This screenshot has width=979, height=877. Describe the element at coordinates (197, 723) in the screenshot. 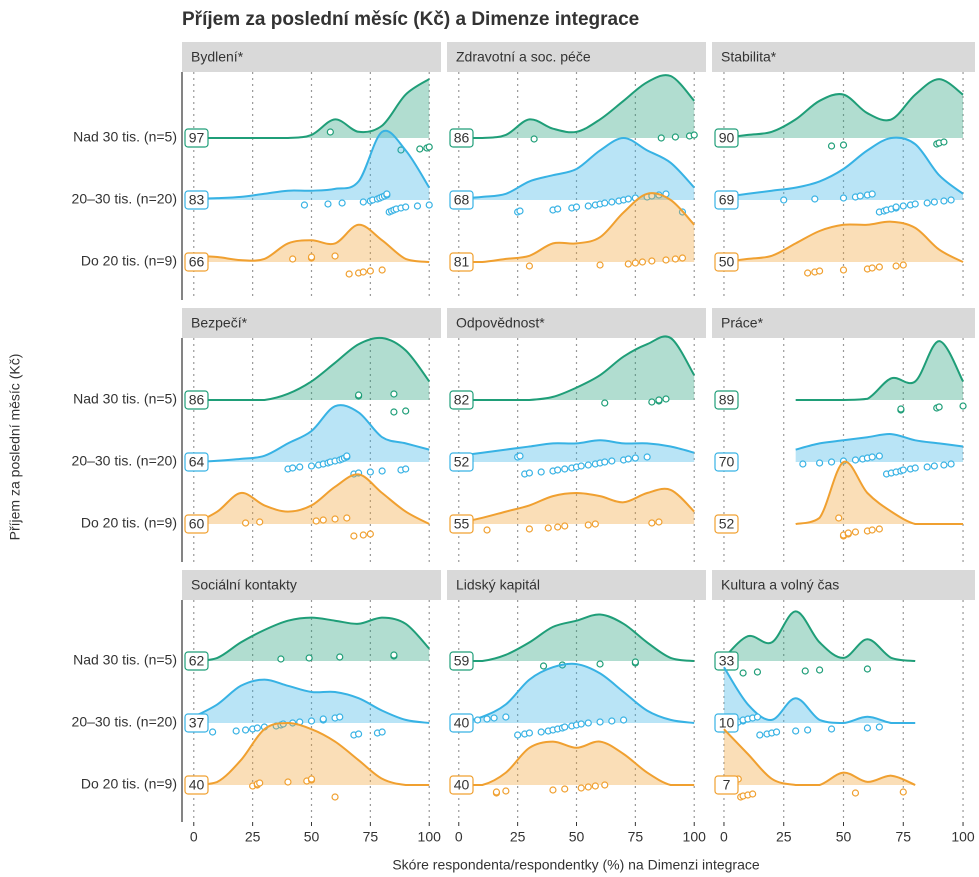

I see `median-label: 37` at that location.